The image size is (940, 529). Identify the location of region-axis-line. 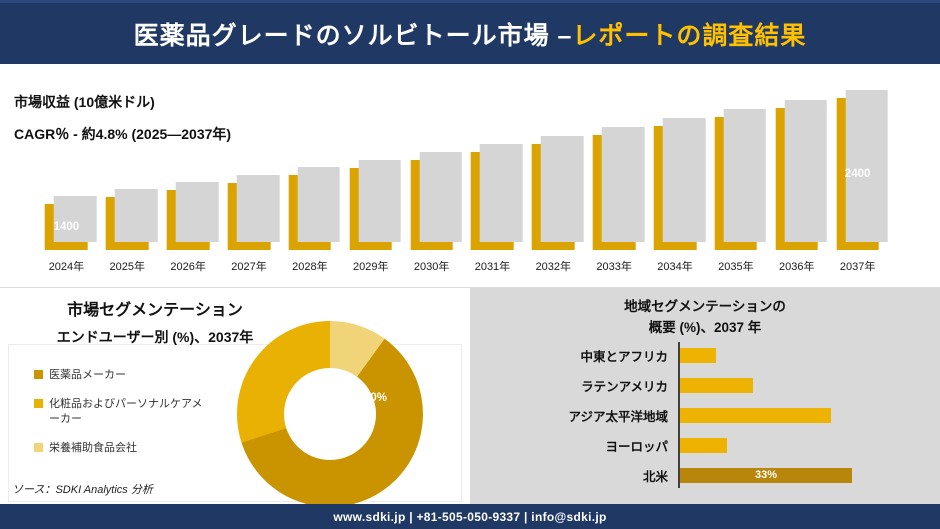
(679, 415).